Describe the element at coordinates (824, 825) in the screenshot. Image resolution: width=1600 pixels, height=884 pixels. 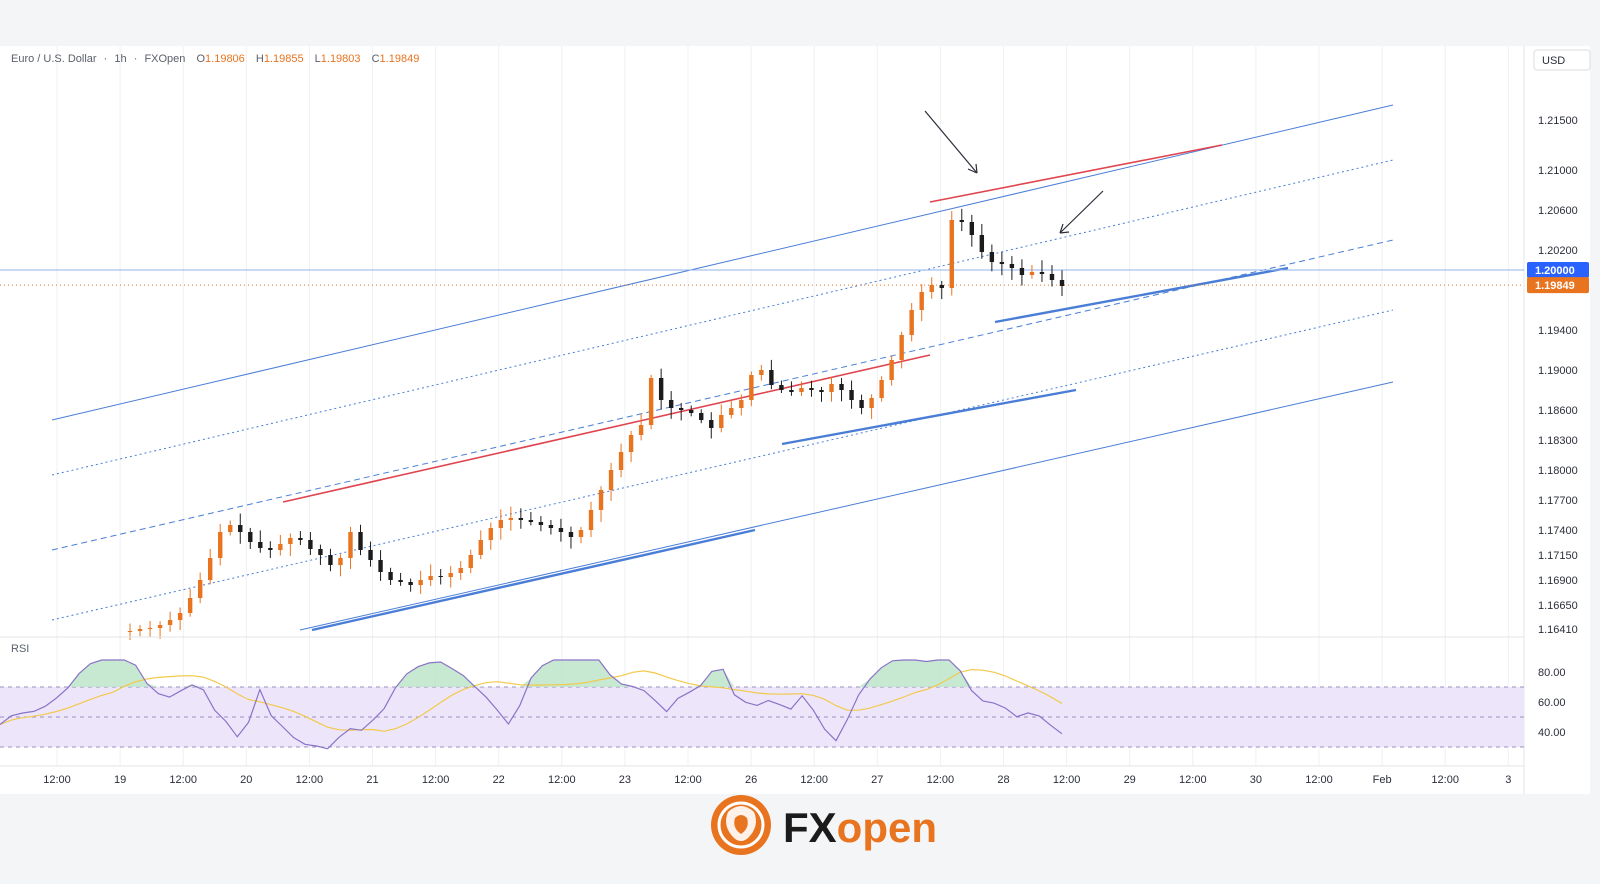
I see `fxopen-logo: FXopen` at that location.